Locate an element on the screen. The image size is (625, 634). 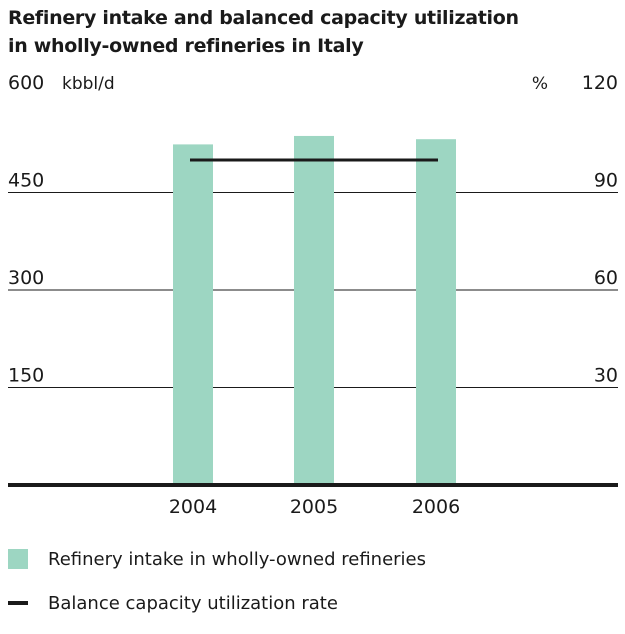
y-left-tick-600: 600 is located at coordinates (26, 83).